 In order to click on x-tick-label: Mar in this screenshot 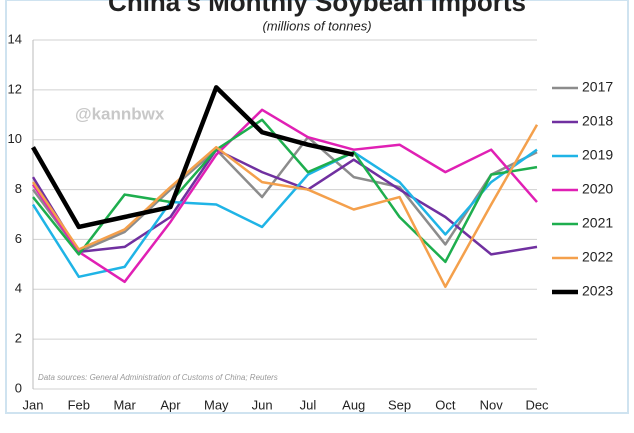, I will do `click(124, 404)`.